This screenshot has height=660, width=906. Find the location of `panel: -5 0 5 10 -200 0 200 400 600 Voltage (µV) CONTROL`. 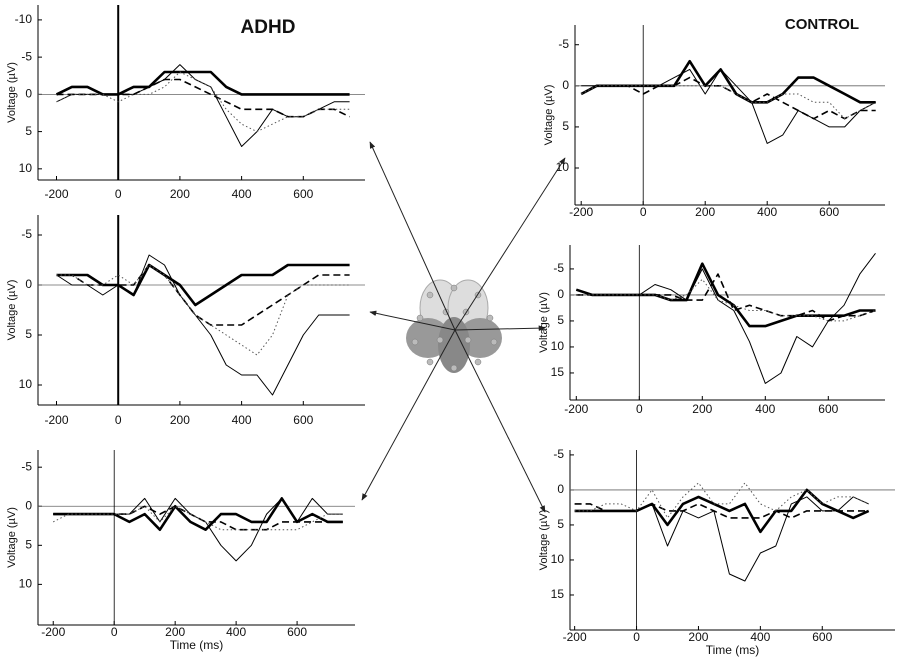

panel: -5 0 5 10 -200 0 200 400 600 Voltage (µV) CONTROL is located at coordinates (714, 117).